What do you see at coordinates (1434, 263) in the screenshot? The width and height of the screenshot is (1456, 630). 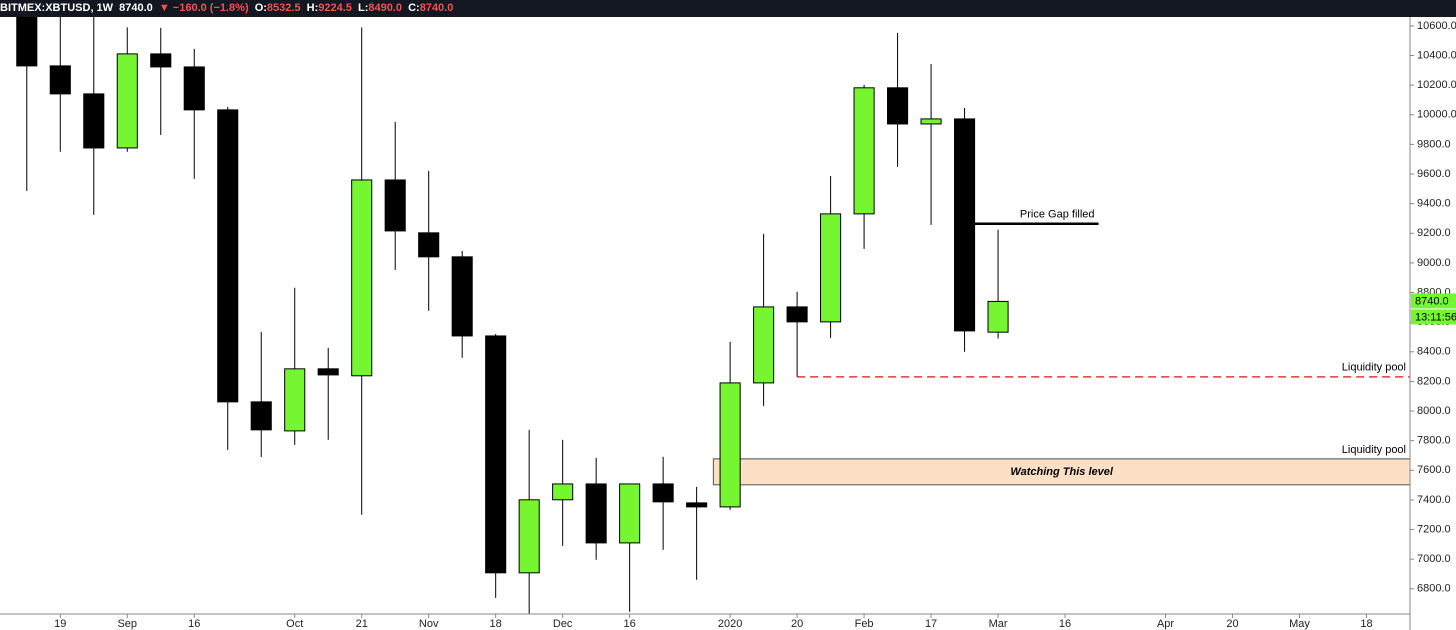 I see `y-tick-label: 9000.0` at bounding box center [1434, 263].